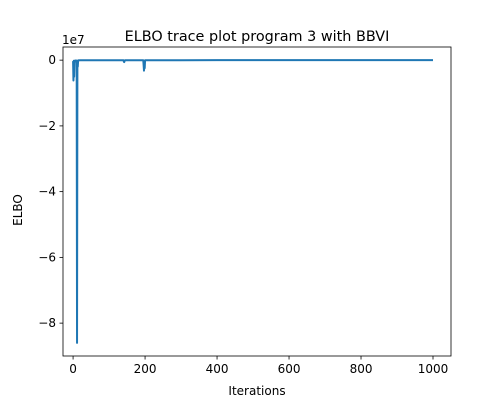  What do you see at coordinates (256, 391) in the screenshot?
I see `x-axis-title: Iterations` at bounding box center [256, 391].